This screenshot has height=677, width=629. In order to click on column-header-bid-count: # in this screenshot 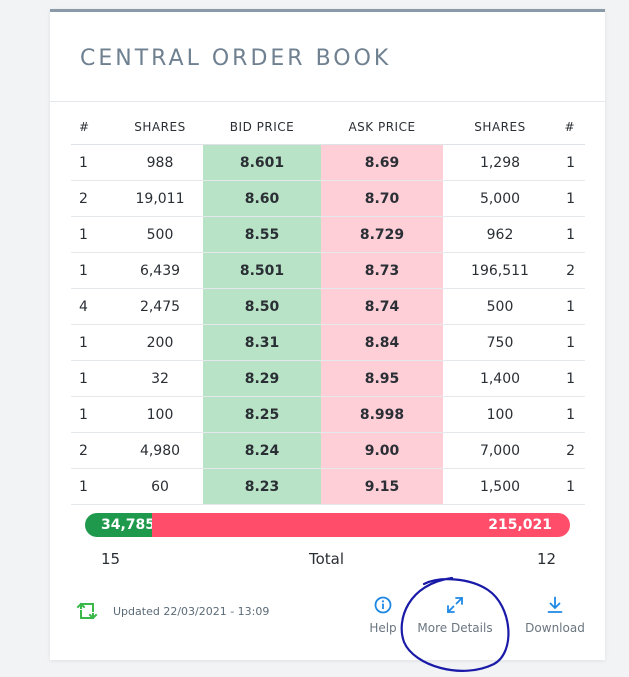, I will do `click(94, 127)`.